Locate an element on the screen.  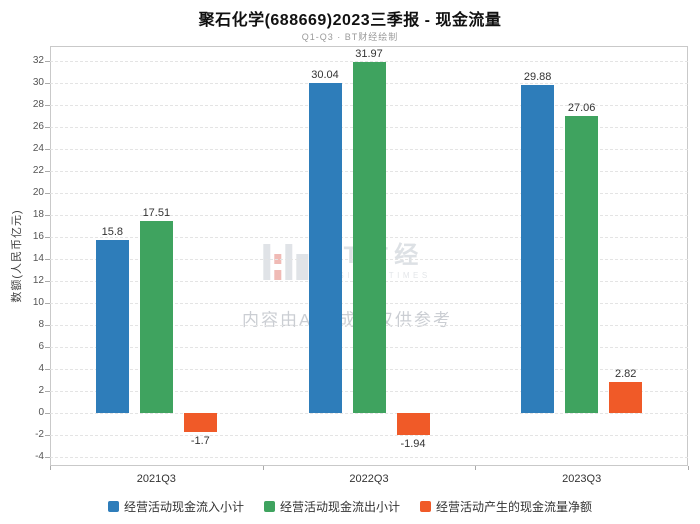
y-tick-label: 6 is located at coordinates (41, 347).